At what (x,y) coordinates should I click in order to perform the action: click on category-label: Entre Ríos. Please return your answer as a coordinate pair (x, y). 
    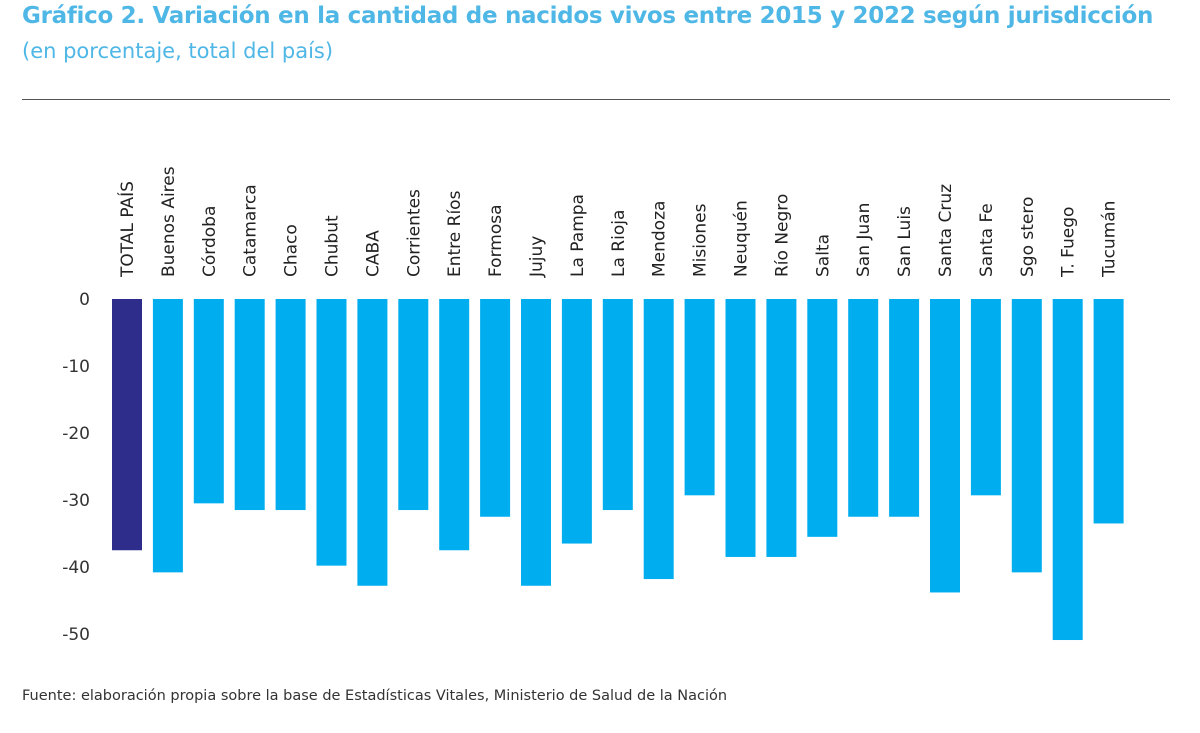
    Looking at the image, I should click on (455, 233).